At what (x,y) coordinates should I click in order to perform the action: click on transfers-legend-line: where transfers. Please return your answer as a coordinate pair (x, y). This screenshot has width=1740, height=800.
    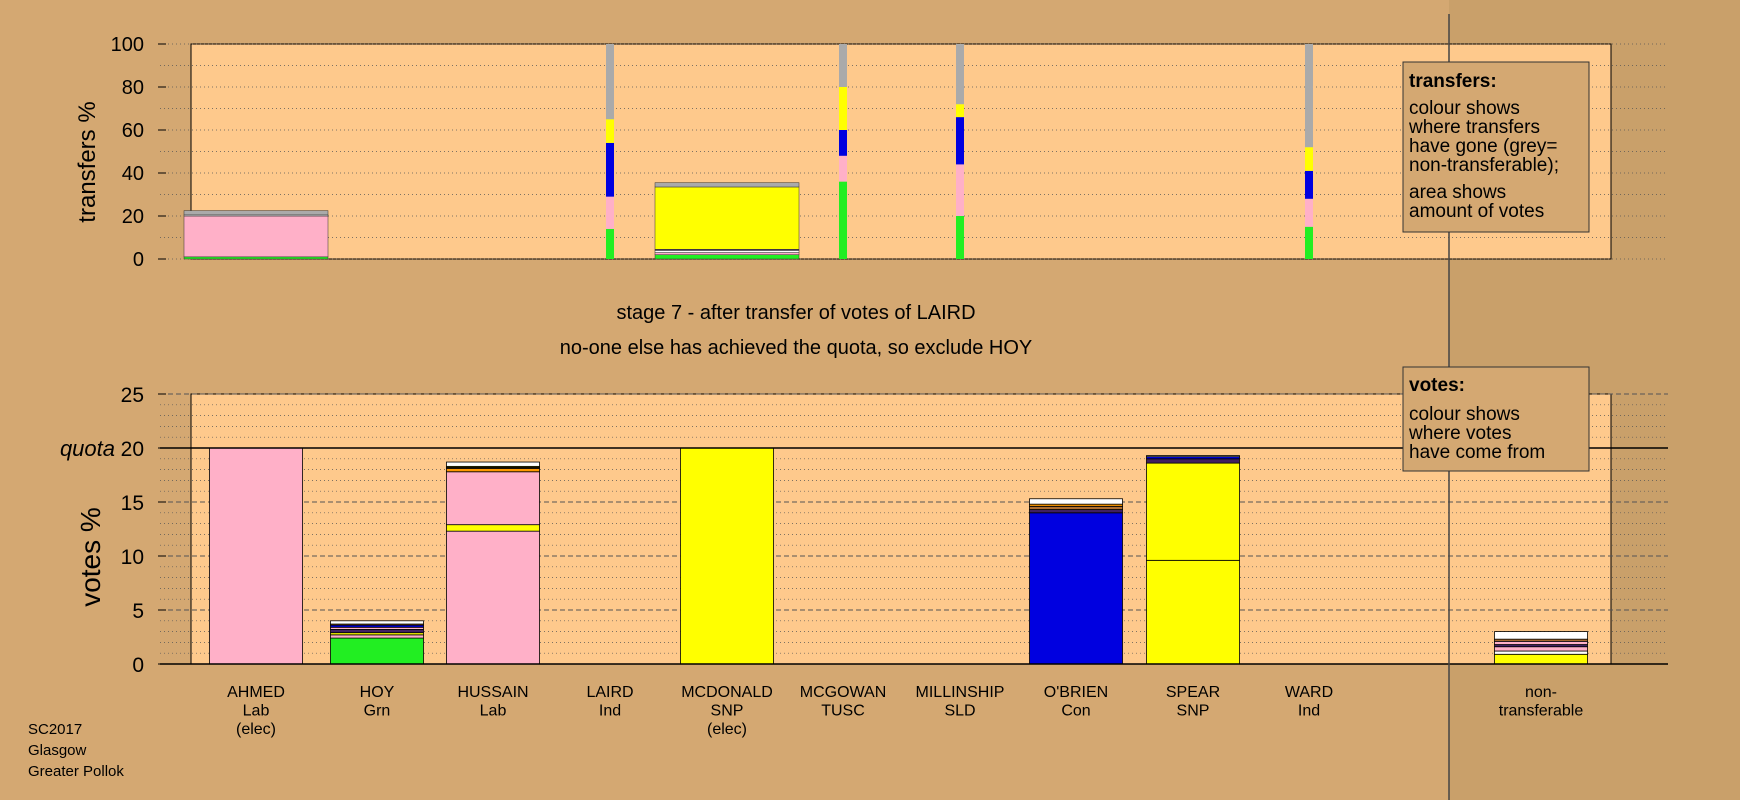
    Looking at the image, I should click on (1474, 127).